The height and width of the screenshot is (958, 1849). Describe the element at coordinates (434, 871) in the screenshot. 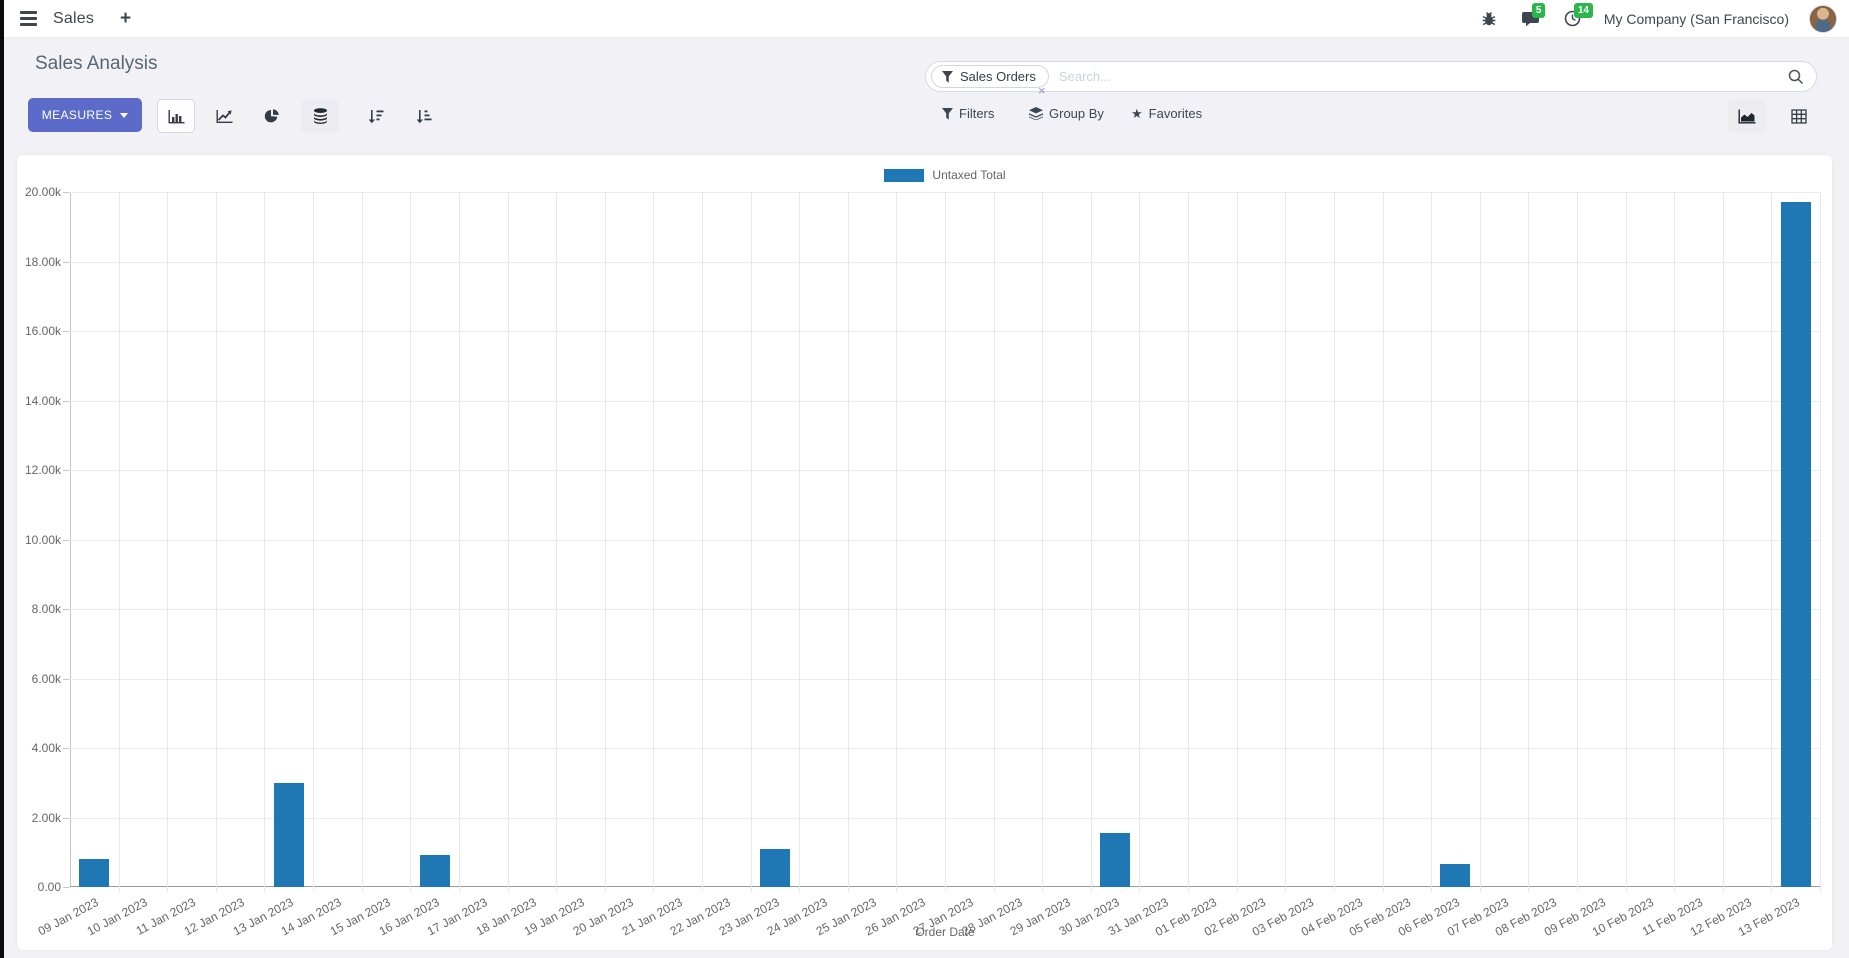

I see `bar-16-jan-2023` at that location.